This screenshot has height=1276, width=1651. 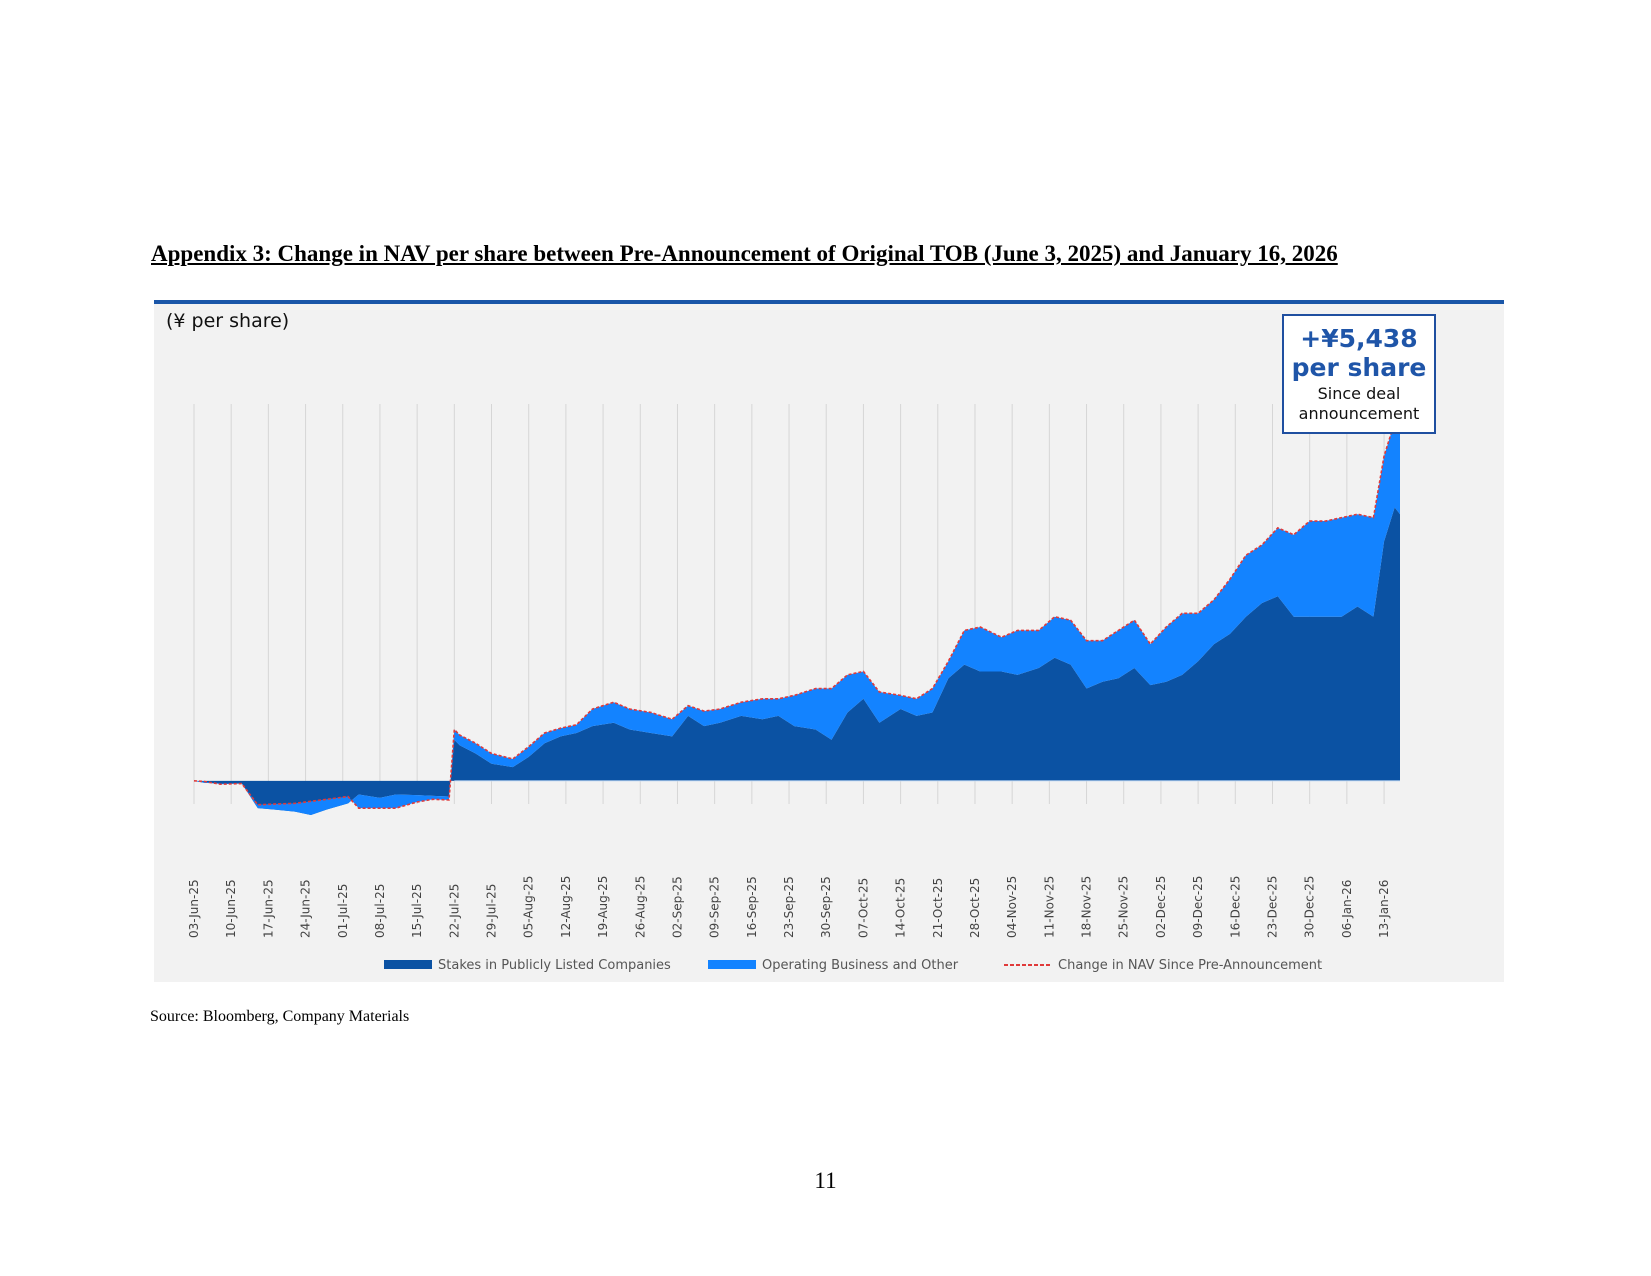 What do you see at coordinates (1198, 907) in the screenshot?
I see `x-tick-label: 09-Dec-25` at bounding box center [1198, 907].